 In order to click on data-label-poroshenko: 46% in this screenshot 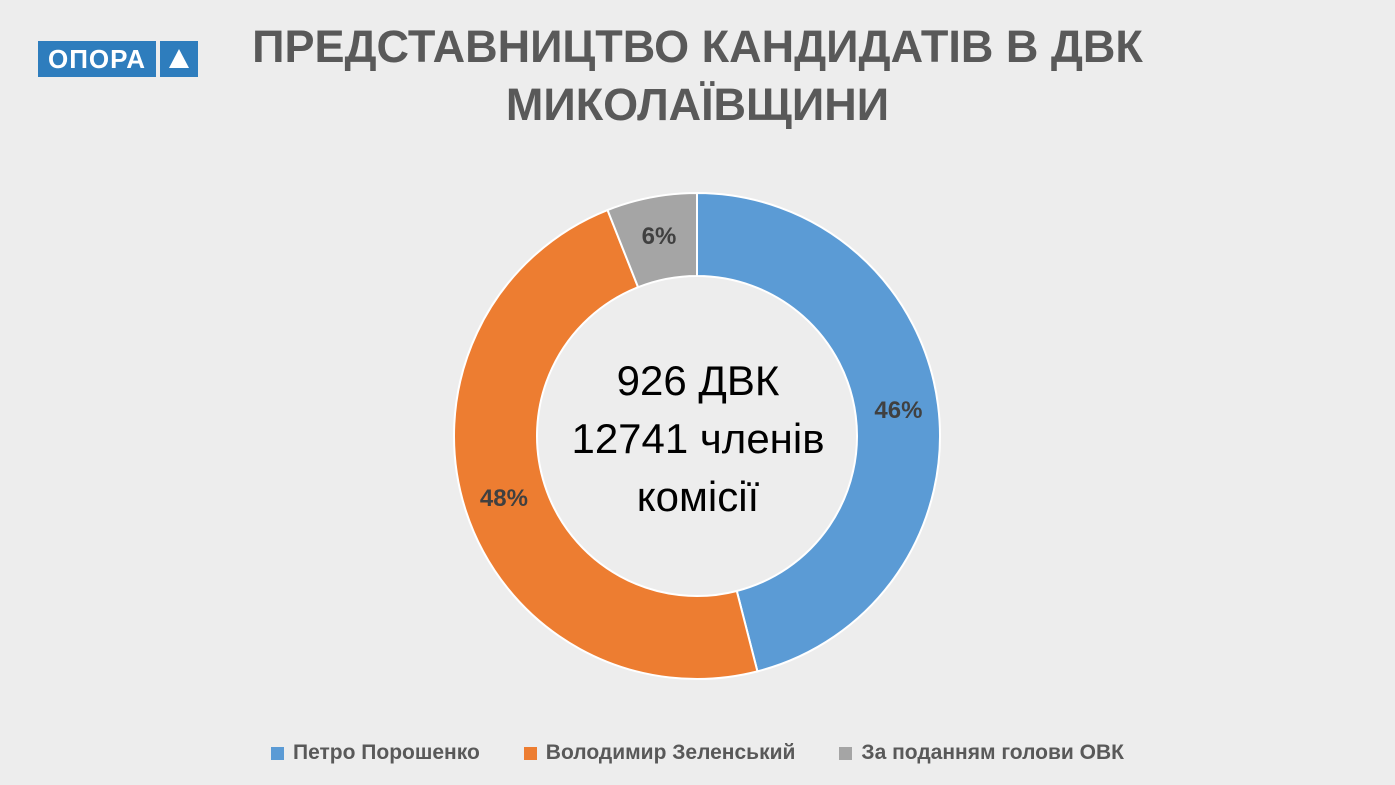, I will do `click(898, 410)`.